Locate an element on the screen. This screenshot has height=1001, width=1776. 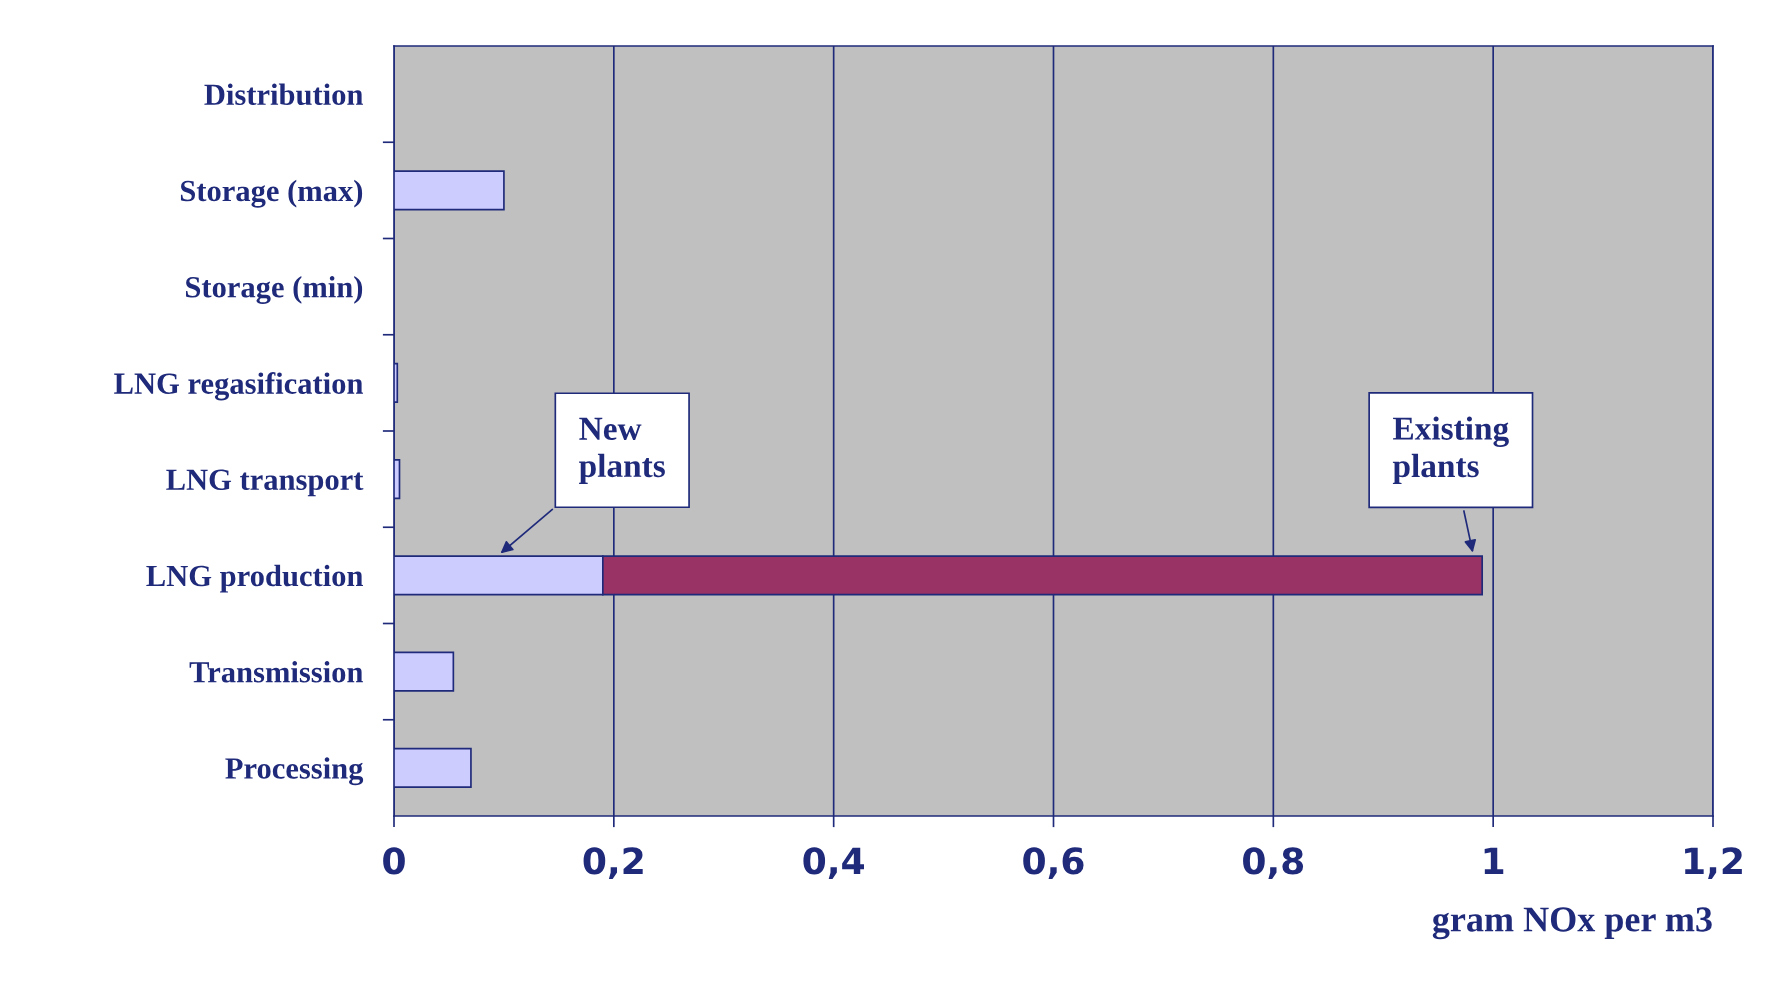
y-tick-label: Transmission is located at coordinates (276, 672).